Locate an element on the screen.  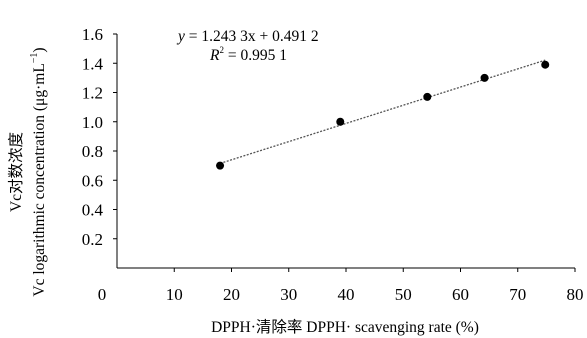
x-ticks: 0 10 20 30 40 50 60 70 80 is located at coordinates (341, 286).